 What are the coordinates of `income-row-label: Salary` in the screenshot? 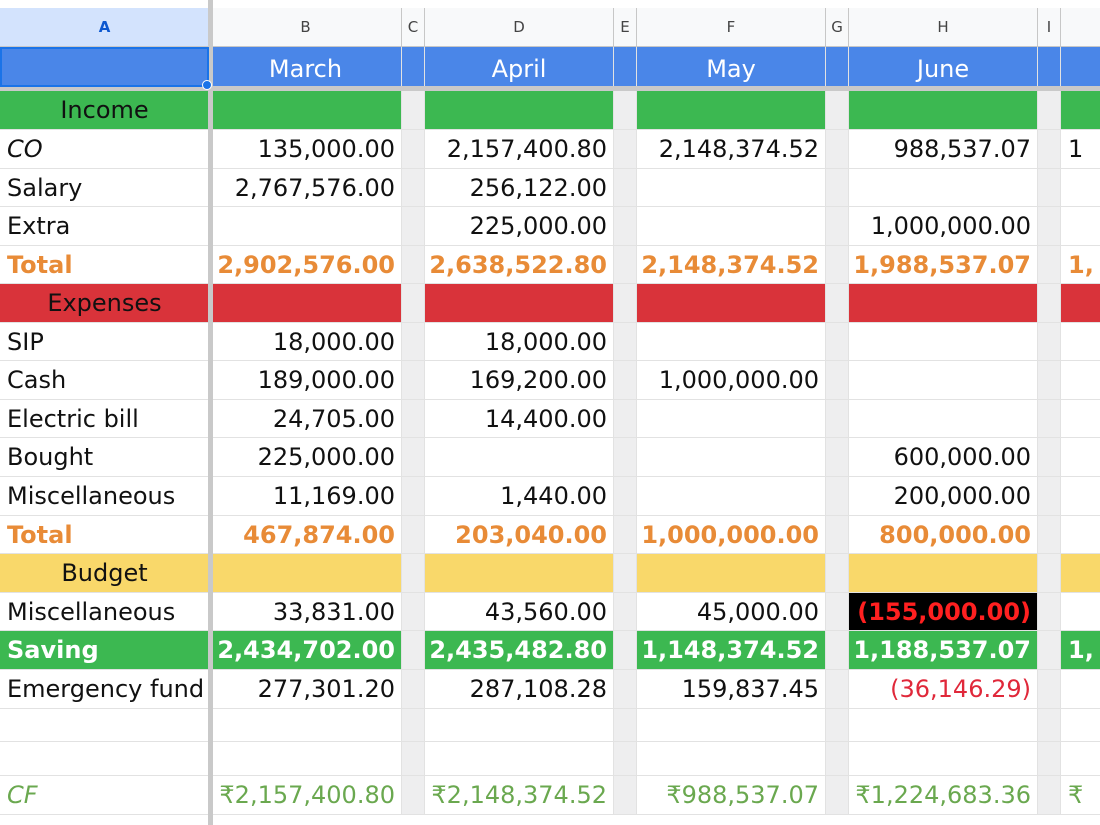 It's located at (105, 188).